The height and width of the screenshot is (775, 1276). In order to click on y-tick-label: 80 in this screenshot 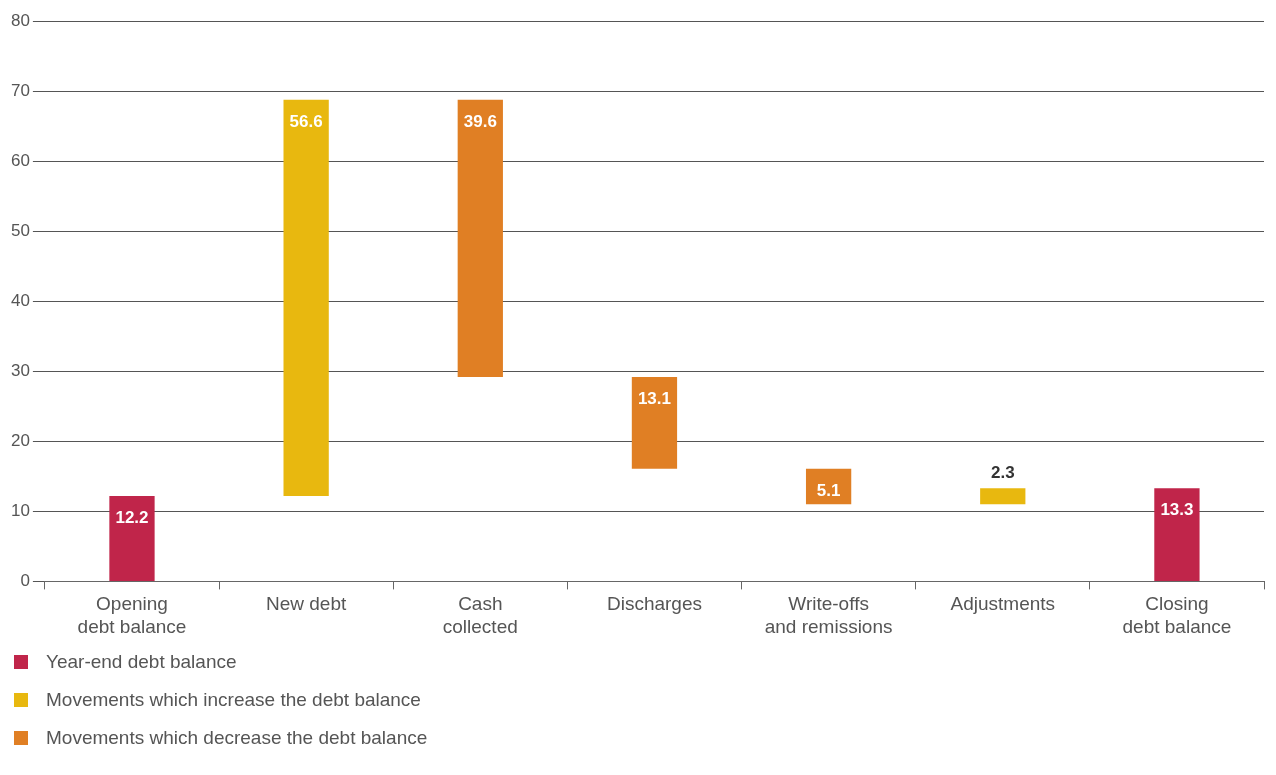, I will do `click(20, 20)`.